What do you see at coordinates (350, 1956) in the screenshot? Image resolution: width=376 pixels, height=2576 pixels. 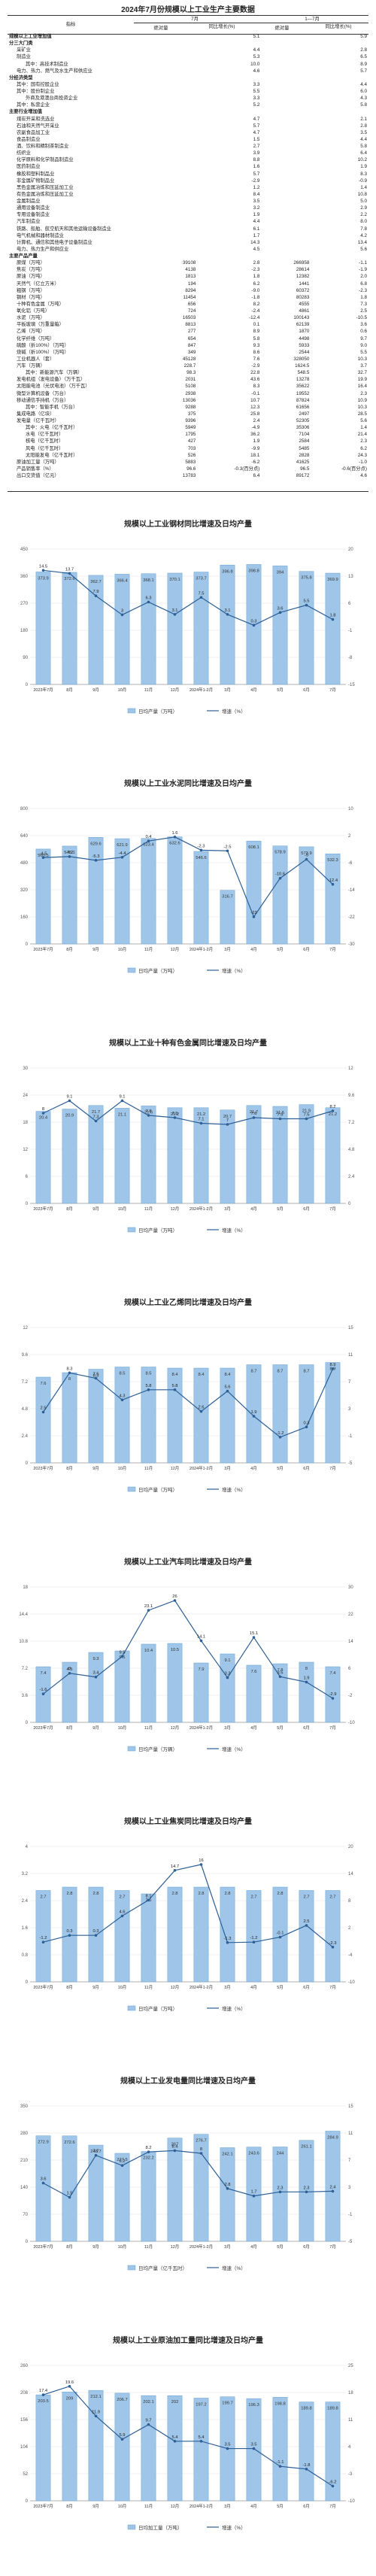 I see `y2-tick-label: -4` at bounding box center [350, 1956].